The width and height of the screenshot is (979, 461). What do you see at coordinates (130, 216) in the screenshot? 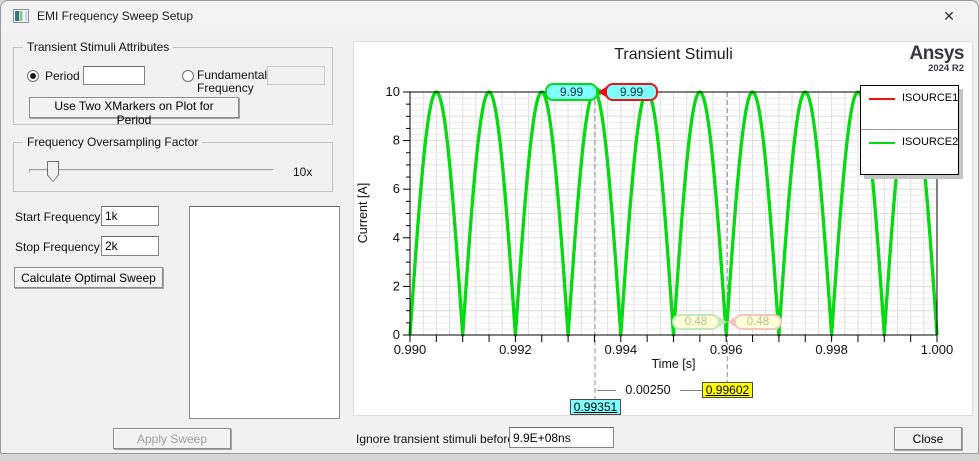
I see `start-frequency-input` at bounding box center [130, 216].